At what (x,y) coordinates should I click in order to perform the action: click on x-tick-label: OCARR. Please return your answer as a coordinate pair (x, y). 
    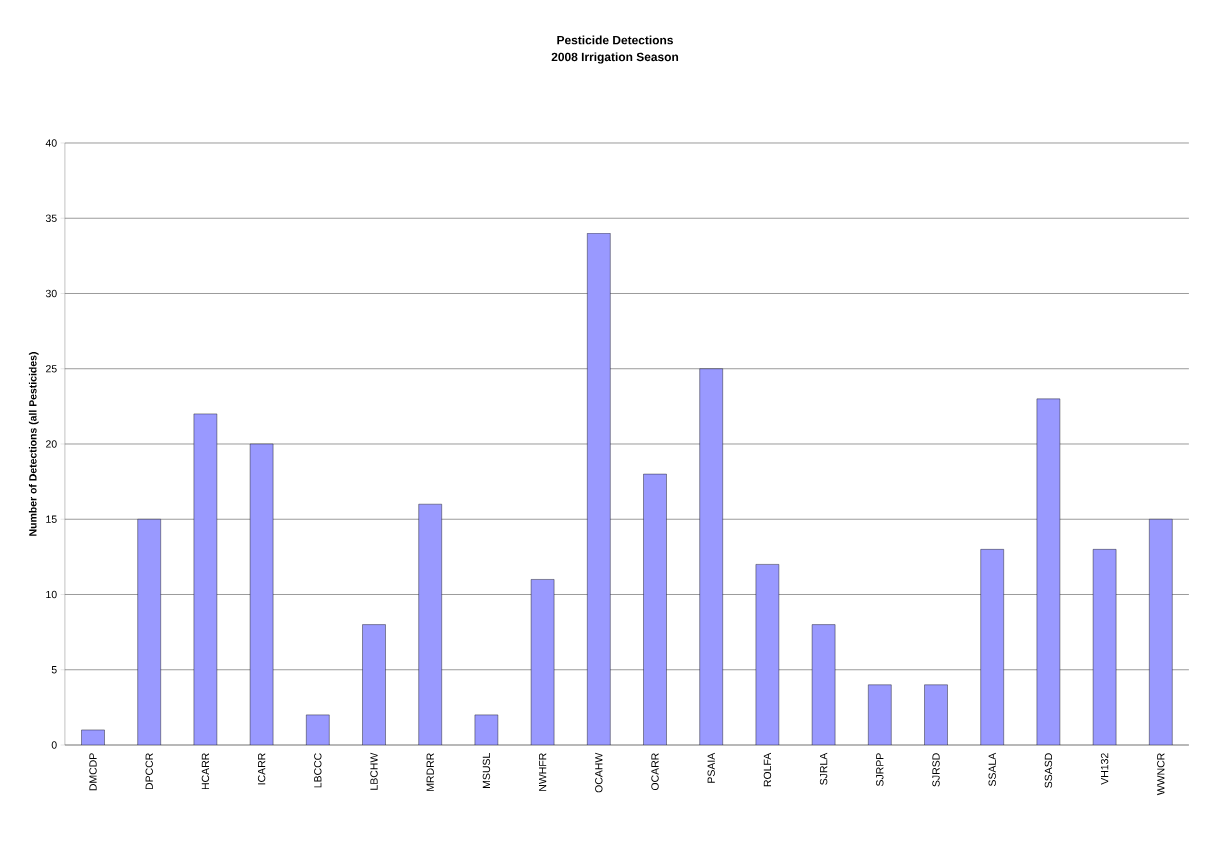
    Looking at the image, I should click on (655, 772).